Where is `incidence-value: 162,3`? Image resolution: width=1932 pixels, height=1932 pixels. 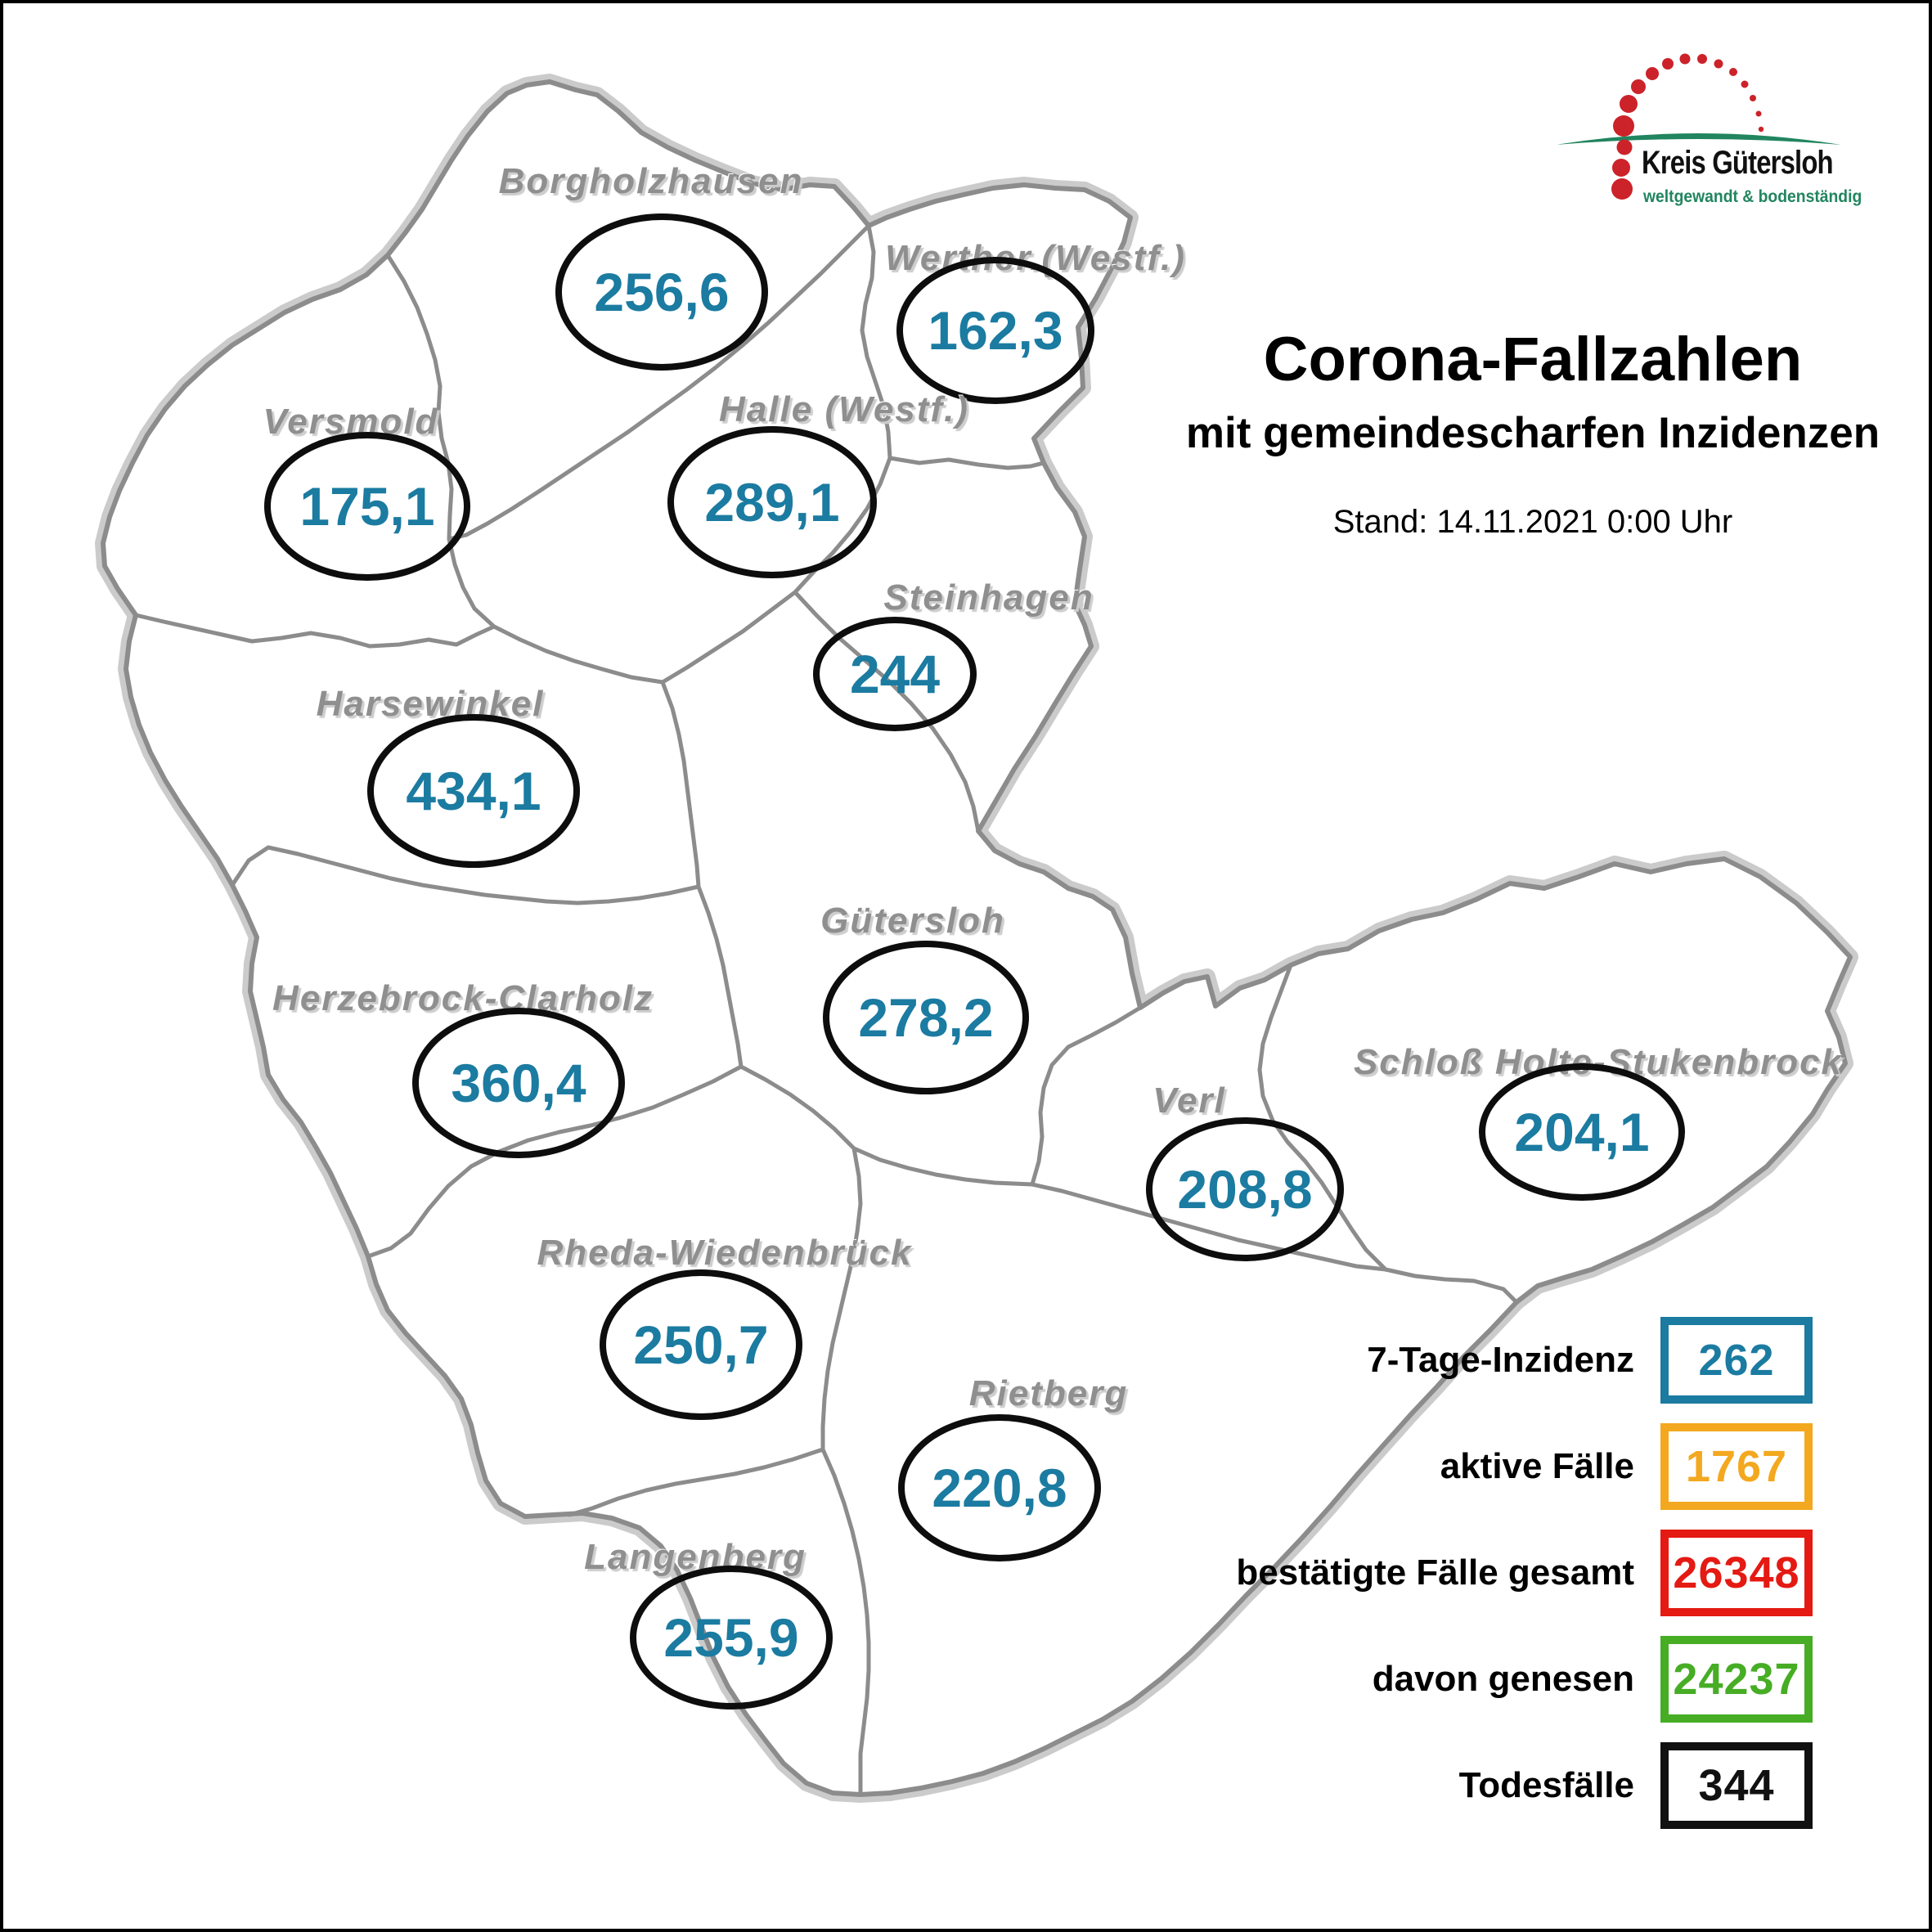
incidence-value: 162,3 is located at coordinates (995, 331).